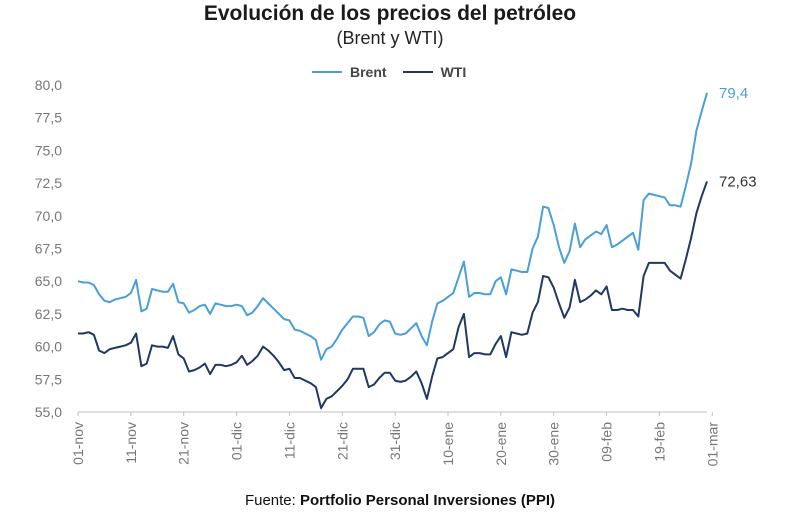 The width and height of the screenshot is (800, 524). What do you see at coordinates (733, 93) in the screenshot?
I see `end-value-label-brent: 79,4` at bounding box center [733, 93].